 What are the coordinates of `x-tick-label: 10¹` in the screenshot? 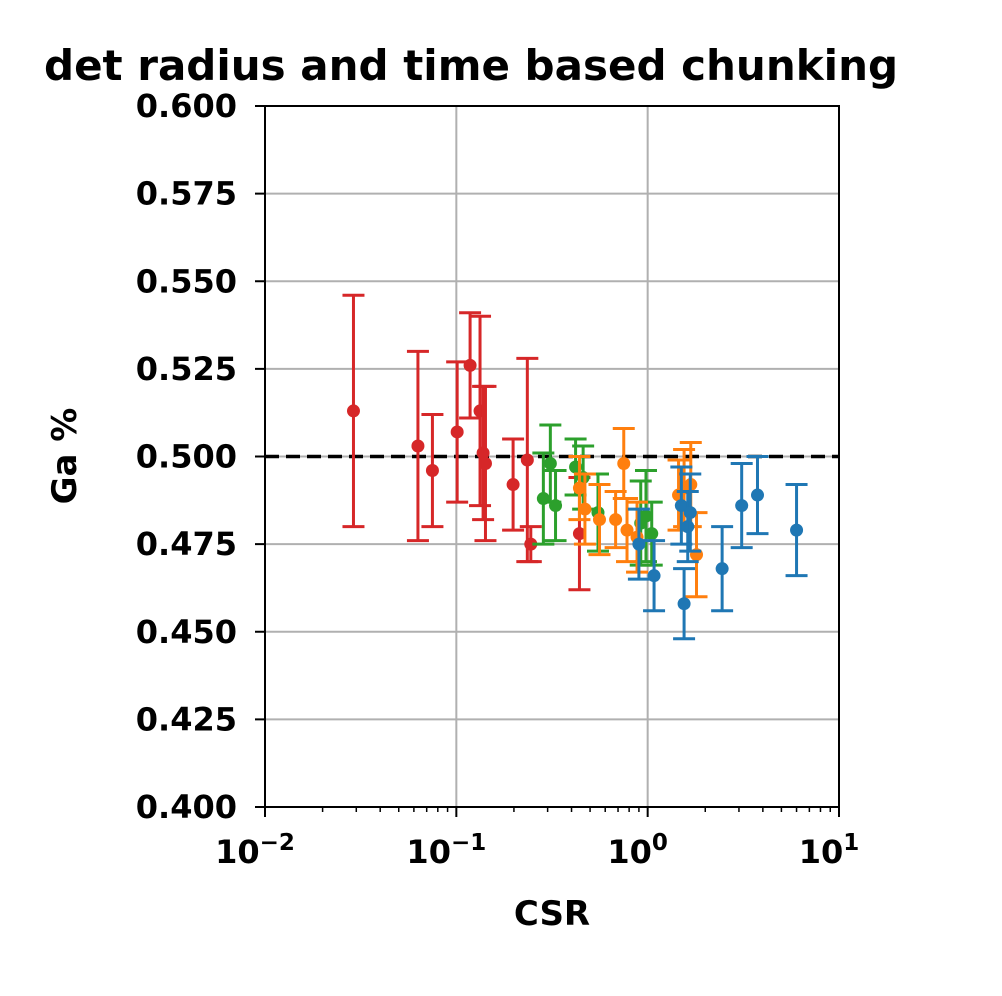 It's located at (829, 850).